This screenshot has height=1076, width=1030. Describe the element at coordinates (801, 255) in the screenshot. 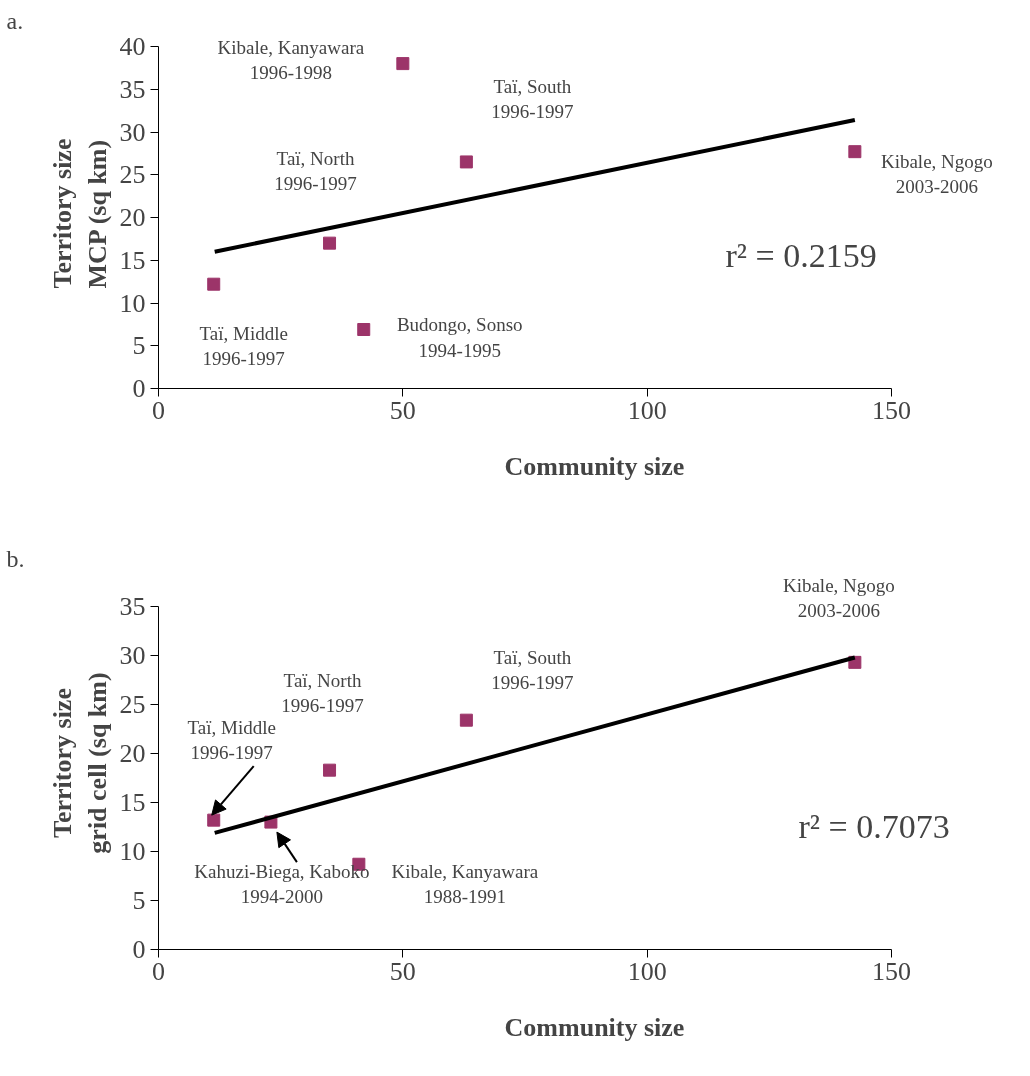

I see `annotation: r² = 0.2159` at that location.